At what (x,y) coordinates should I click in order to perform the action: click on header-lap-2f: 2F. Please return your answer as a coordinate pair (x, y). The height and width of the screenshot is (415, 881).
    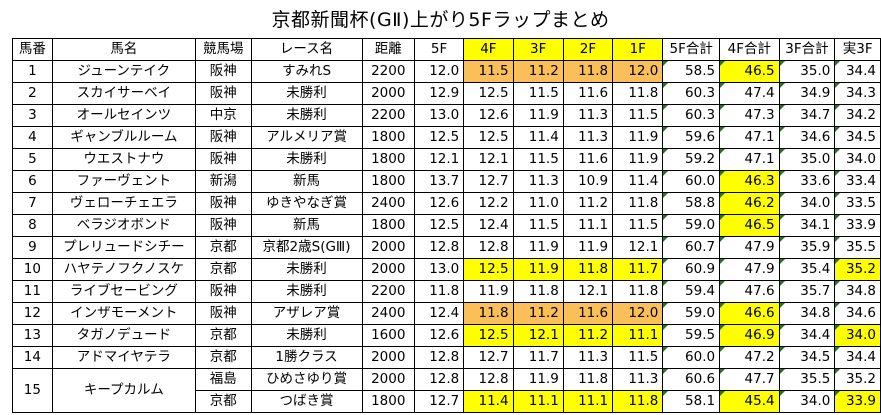
    Looking at the image, I should click on (588, 49).